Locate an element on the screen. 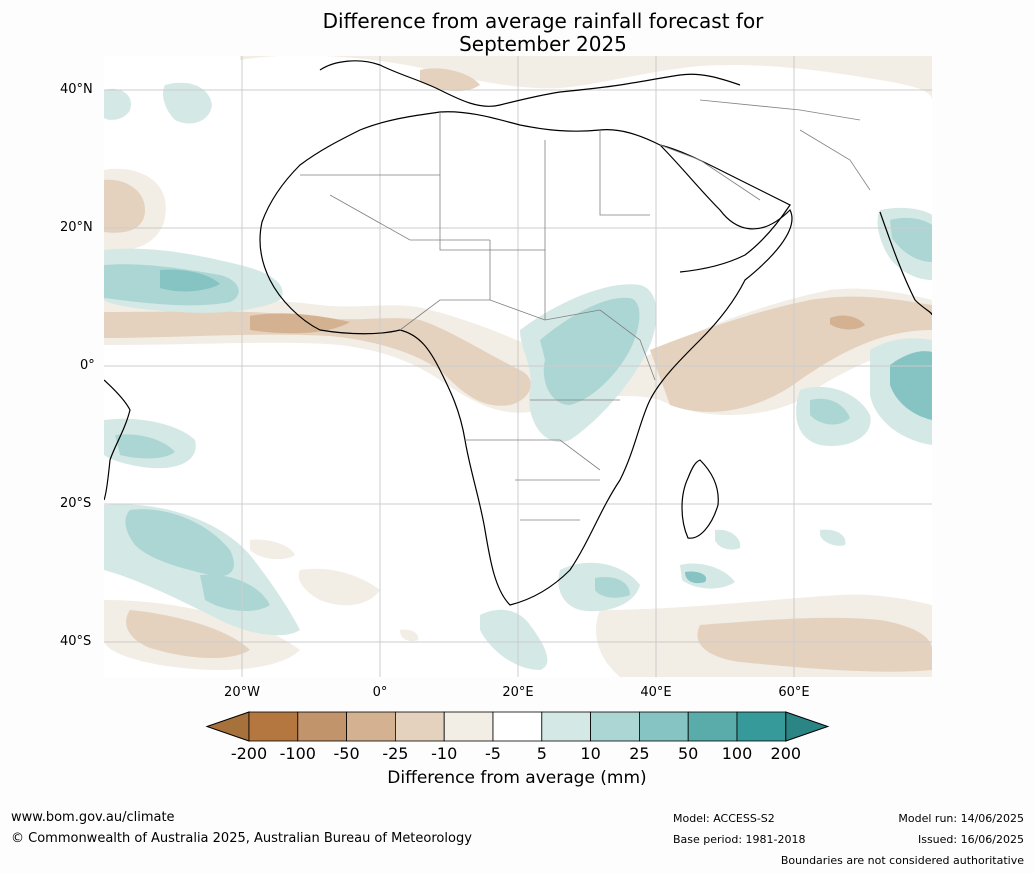  model-run-text: Model run: 14/06/2025 is located at coordinates (961, 818).